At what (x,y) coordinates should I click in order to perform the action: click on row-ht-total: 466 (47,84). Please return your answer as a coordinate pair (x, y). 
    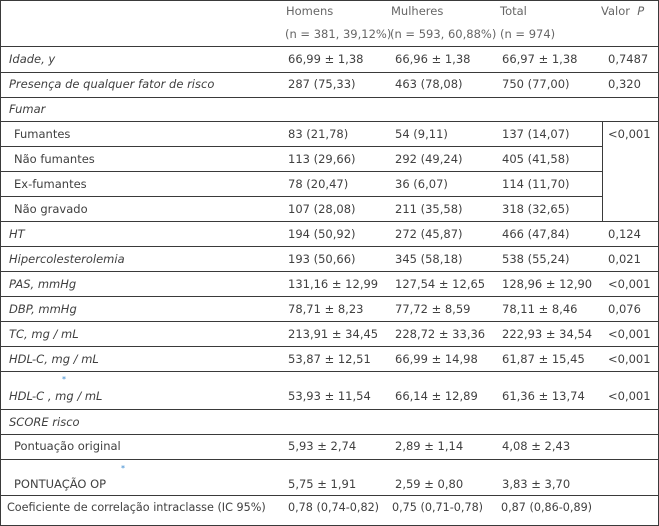
    Looking at the image, I should click on (536, 234).